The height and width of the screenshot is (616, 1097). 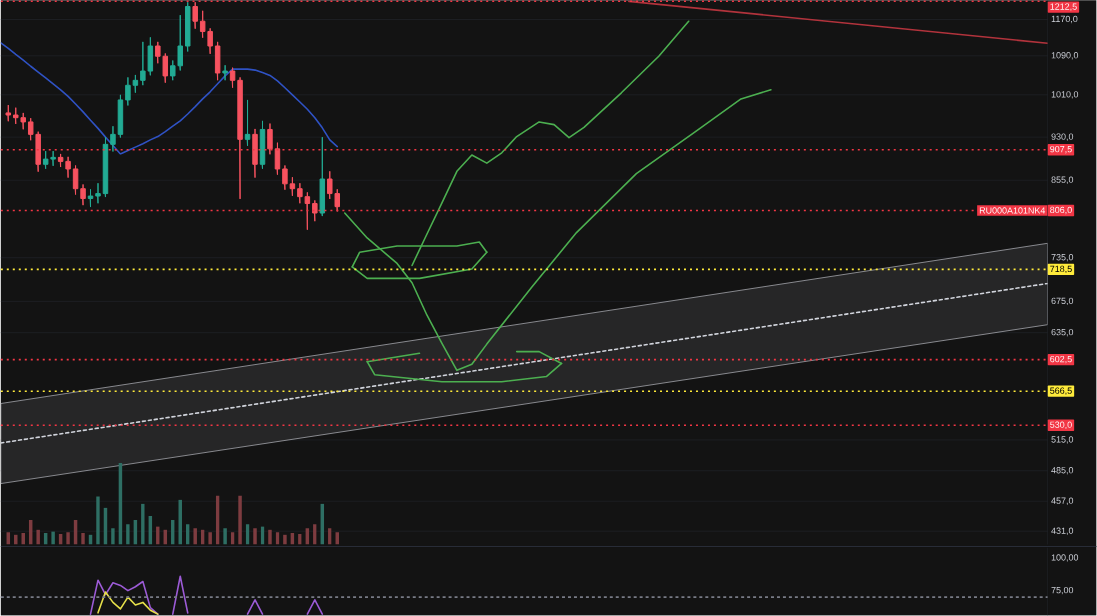 I want to click on y-tick-label: 1010,0, so click(x=1065, y=95).